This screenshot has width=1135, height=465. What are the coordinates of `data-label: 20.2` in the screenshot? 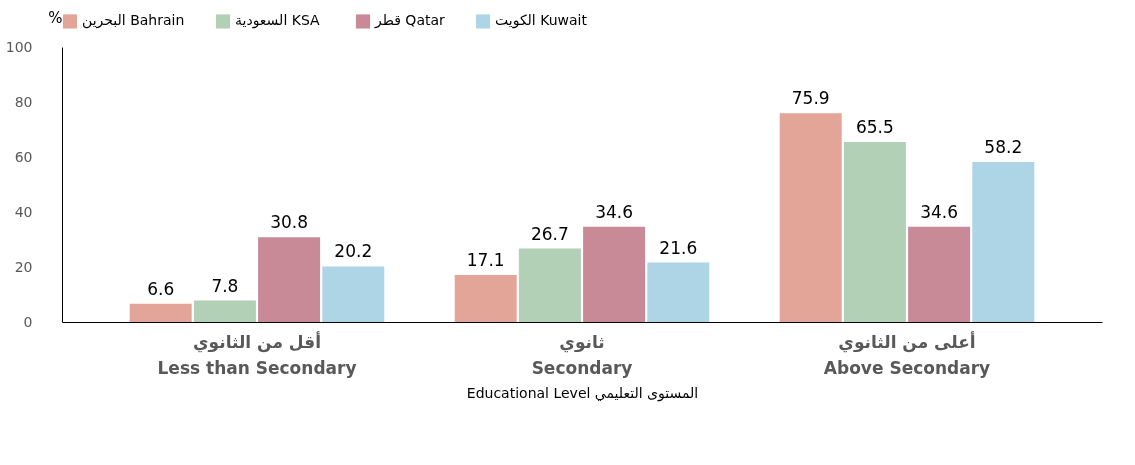 It's located at (353, 251).